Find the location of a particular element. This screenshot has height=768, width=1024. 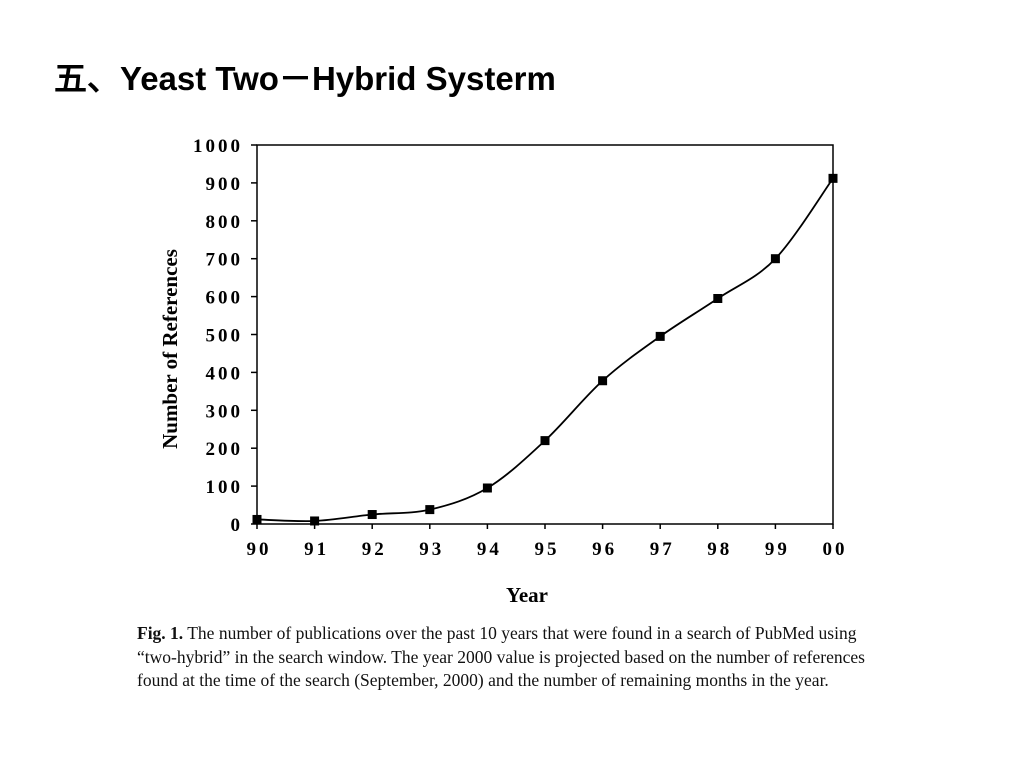

x-tick-label: 92 is located at coordinates (374, 549).